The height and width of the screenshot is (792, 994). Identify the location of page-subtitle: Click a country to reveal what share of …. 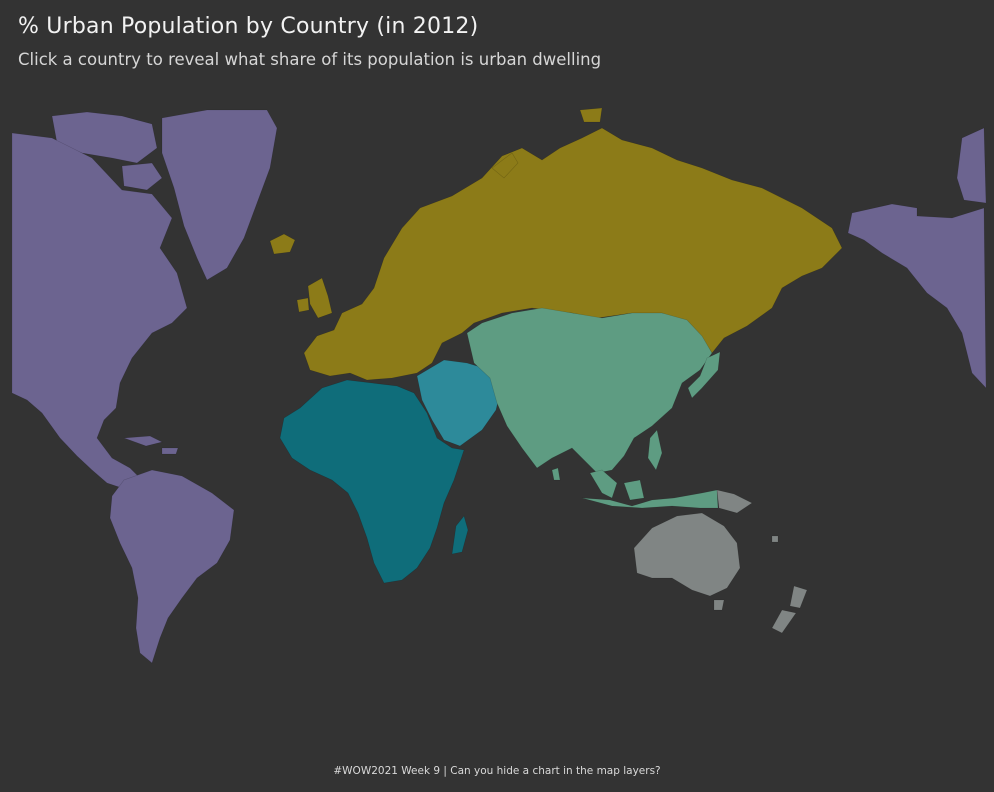
(310, 59).